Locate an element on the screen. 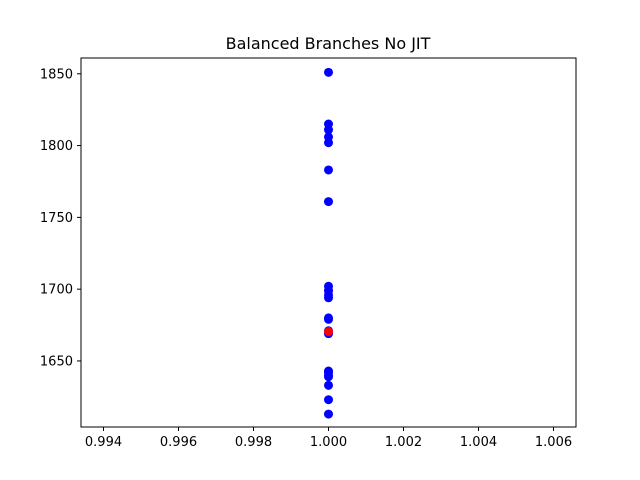 This screenshot has height=480, width=640. x-tick-label: 0.994 is located at coordinates (103, 442).